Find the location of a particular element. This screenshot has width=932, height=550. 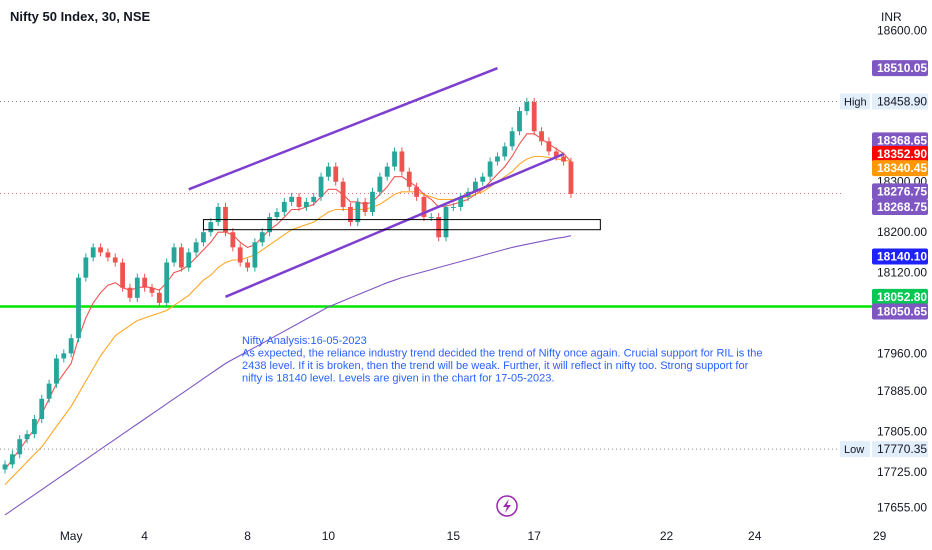

price-tag-value: 18052.80 is located at coordinates (902, 297).